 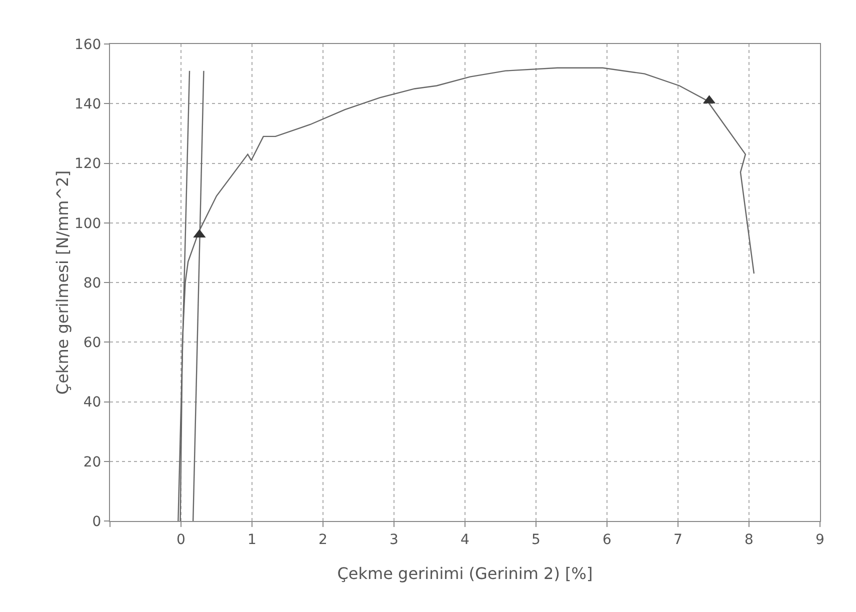 What do you see at coordinates (181, 540) in the screenshot?
I see `x-tick-label: 0` at bounding box center [181, 540].